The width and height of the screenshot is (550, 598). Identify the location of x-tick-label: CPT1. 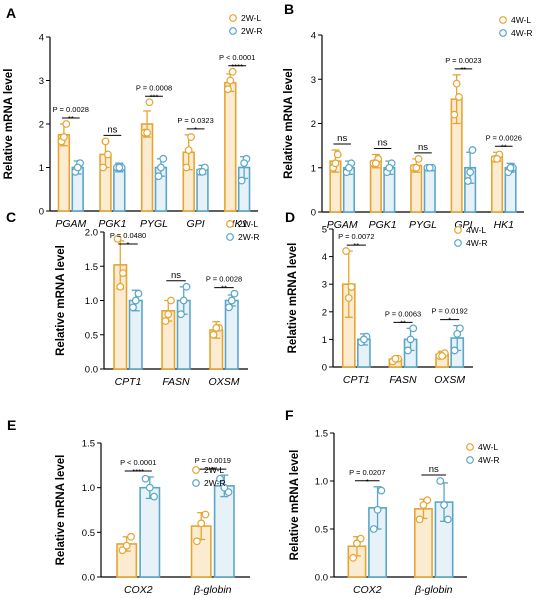
(128, 382).